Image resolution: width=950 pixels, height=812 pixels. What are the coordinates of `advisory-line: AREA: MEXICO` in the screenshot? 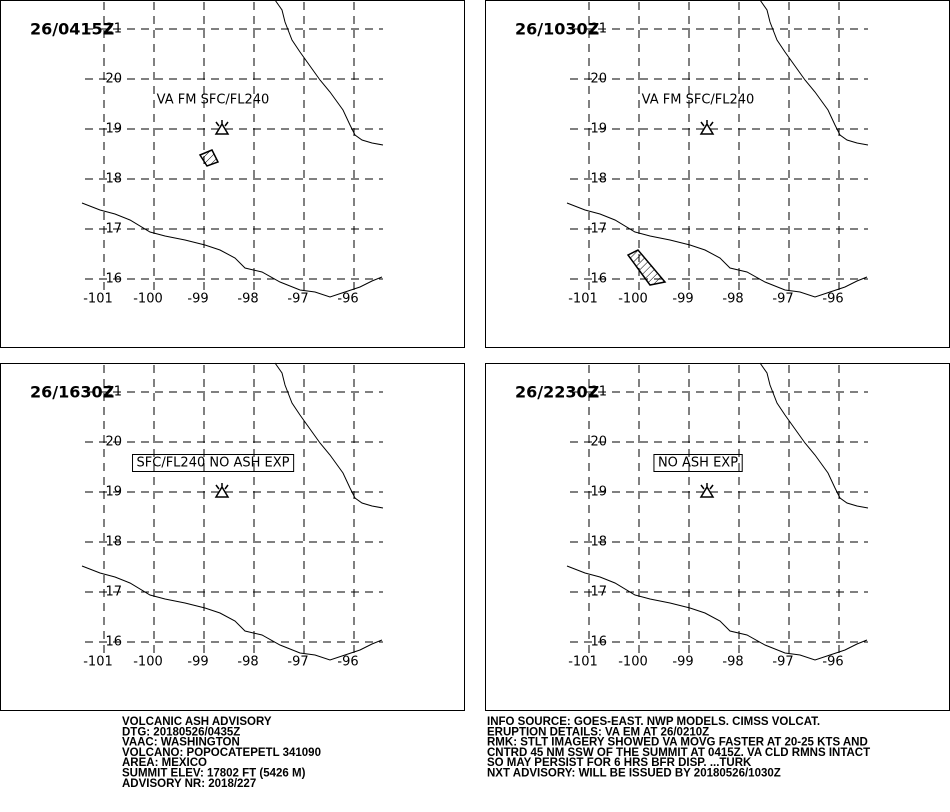 It's located at (164, 763).